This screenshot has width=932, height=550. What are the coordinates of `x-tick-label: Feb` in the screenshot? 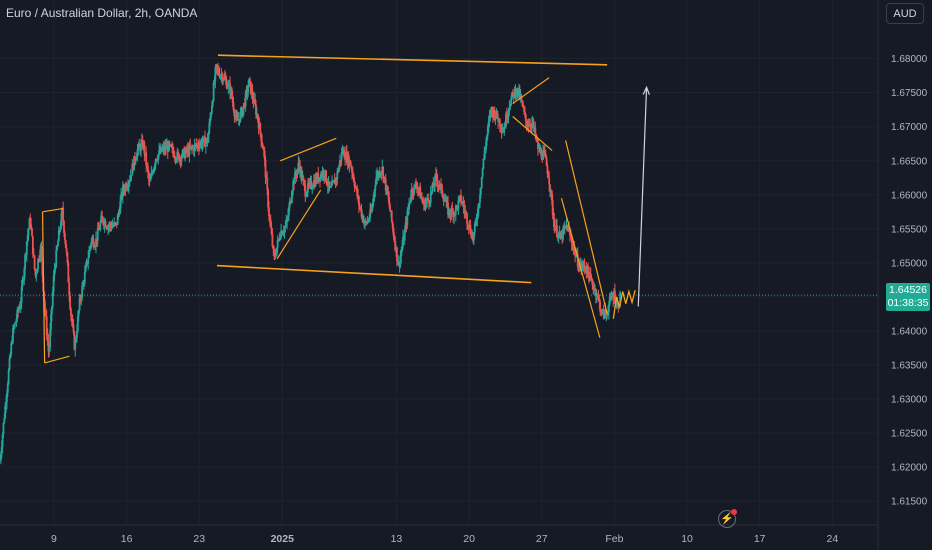 It's located at (614, 539).